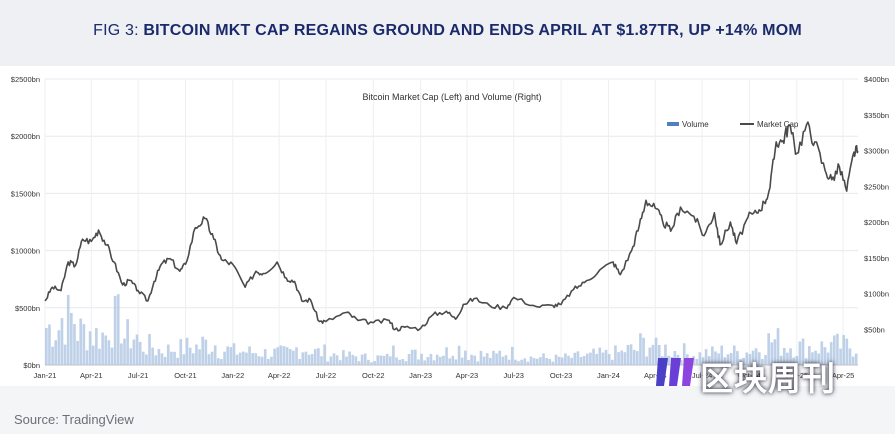 The width and height of the screenshot is (895, 434). Describe the element at coordinates (118, 30) in the screenshot. I see `figure-title-lead: FIG 3:` at that location.